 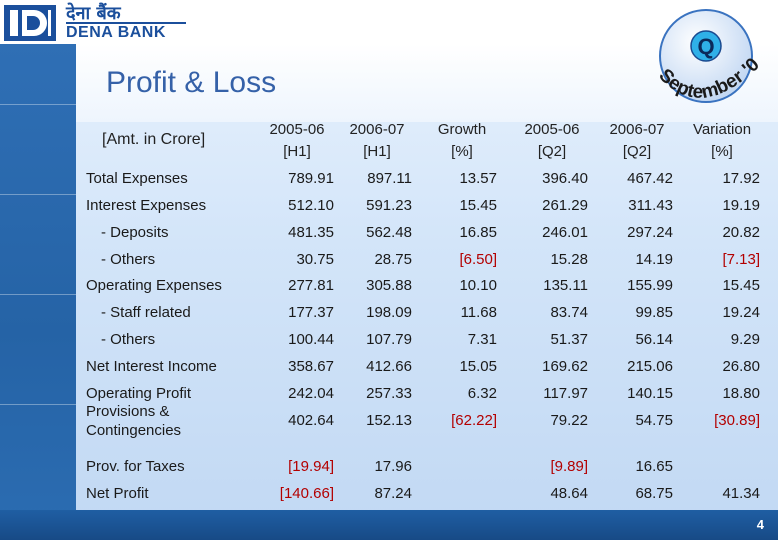 What do you see at coordinates (741, 312) in the screenshot?
I see `table-cell: 19.24` at bounding box center [741, 312].